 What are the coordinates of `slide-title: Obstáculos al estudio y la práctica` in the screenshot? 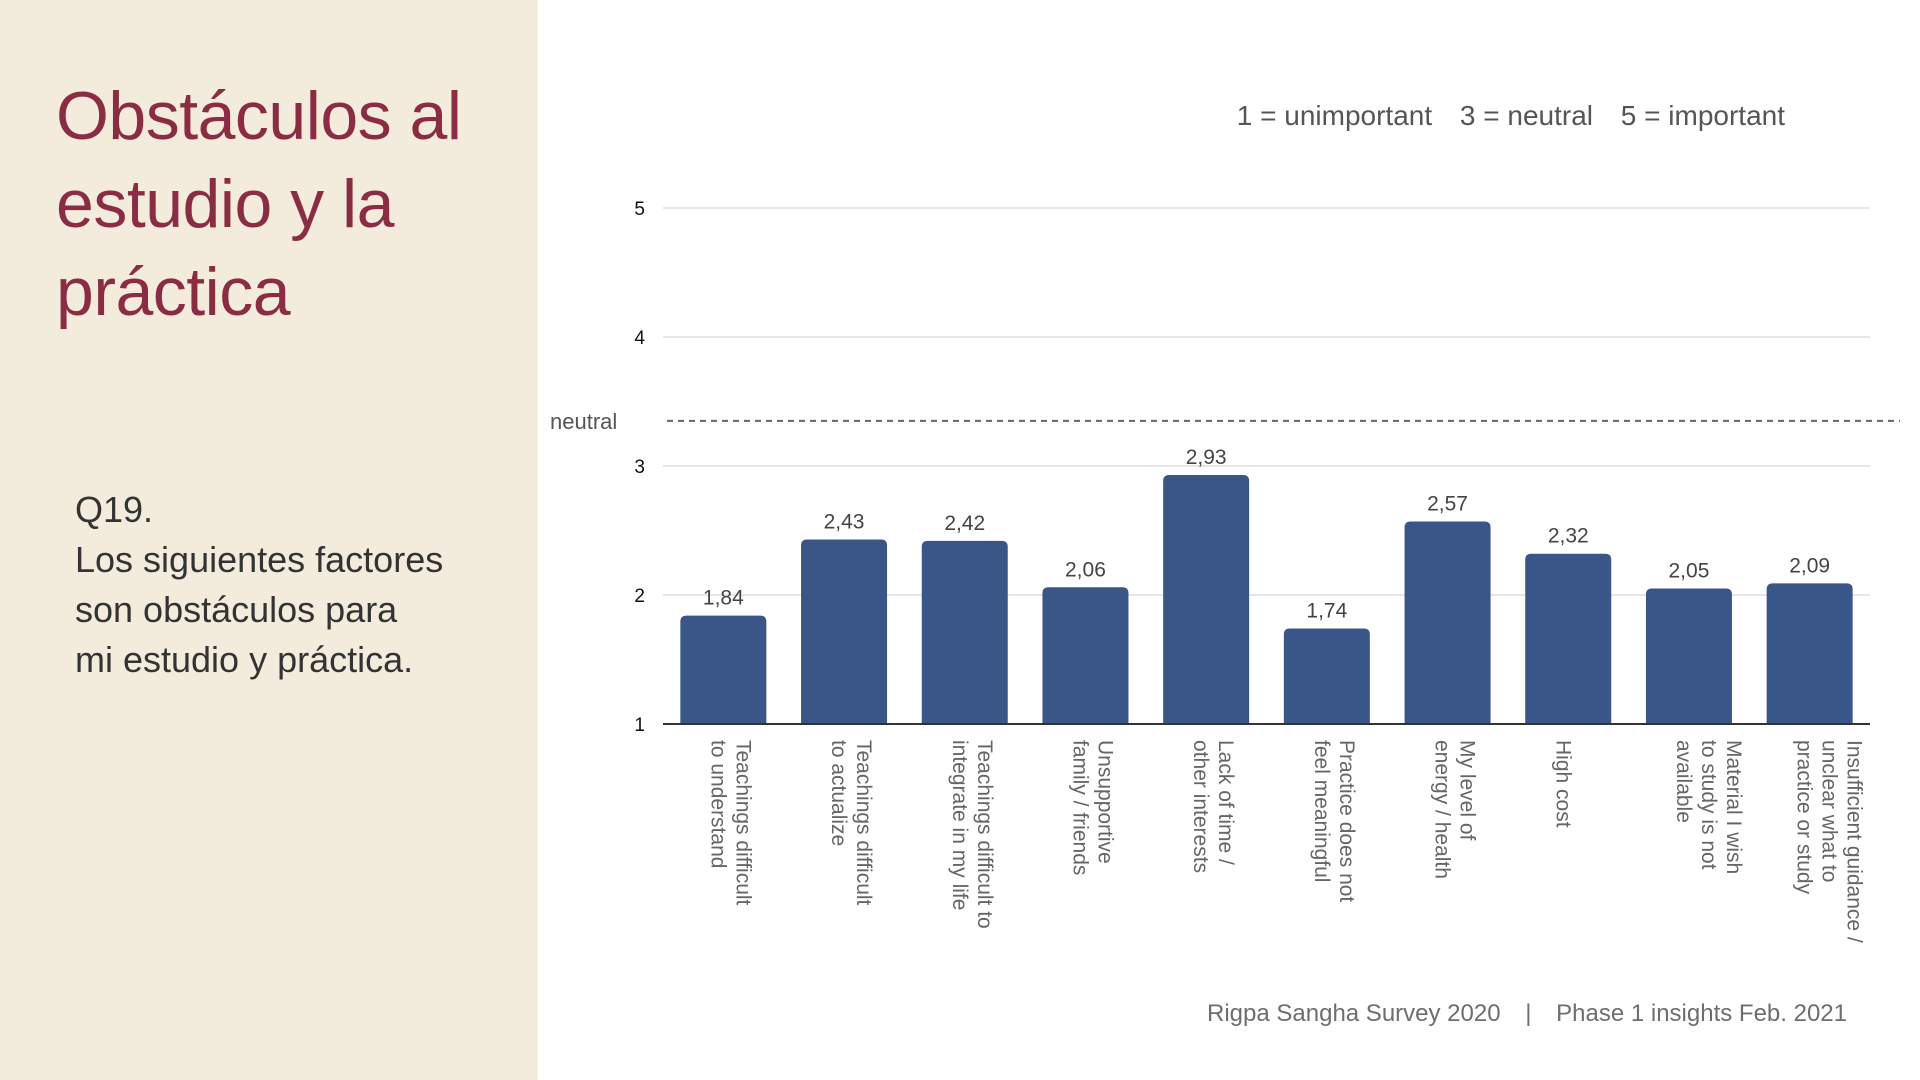 It's located at (286, 204).